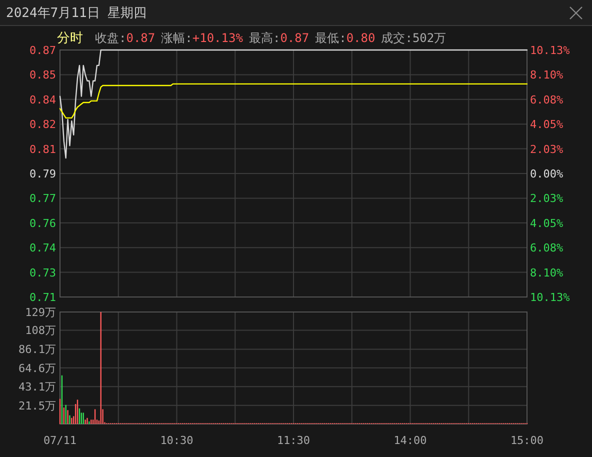  I want to click on y-tick-label: 0.85, so click(43, 75).